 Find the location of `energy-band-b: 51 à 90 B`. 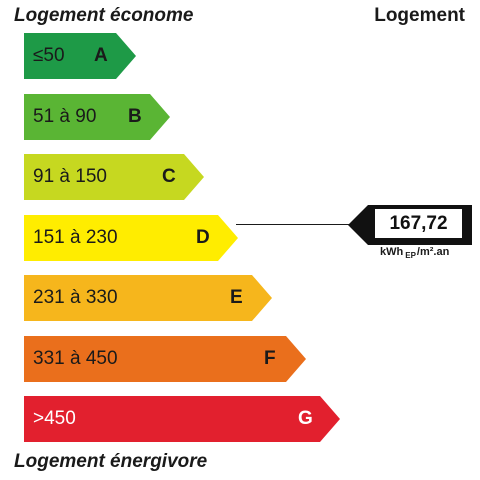

energy-band-b: 51 à 90 B is located at coordinates (97, 116).